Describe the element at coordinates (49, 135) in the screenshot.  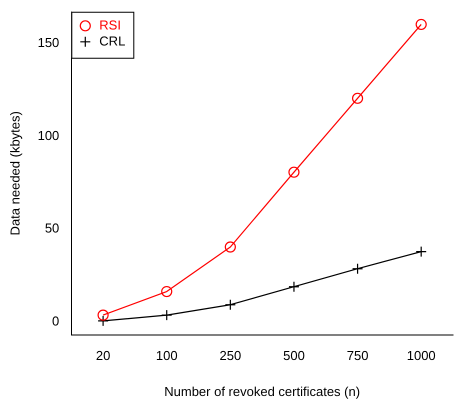
I see `y-tick-label: 100` at that location.